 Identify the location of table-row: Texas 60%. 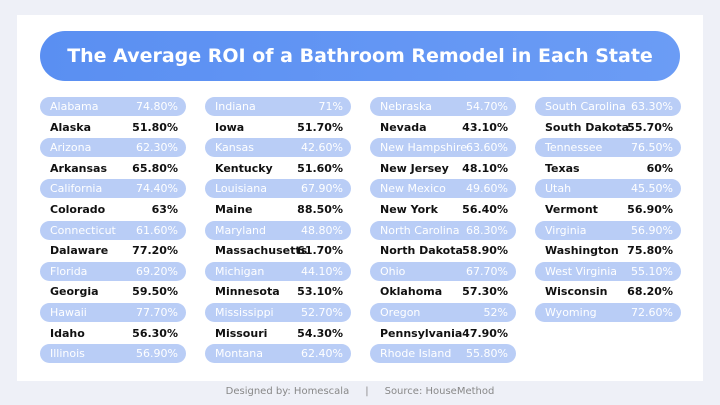
(608, 168).